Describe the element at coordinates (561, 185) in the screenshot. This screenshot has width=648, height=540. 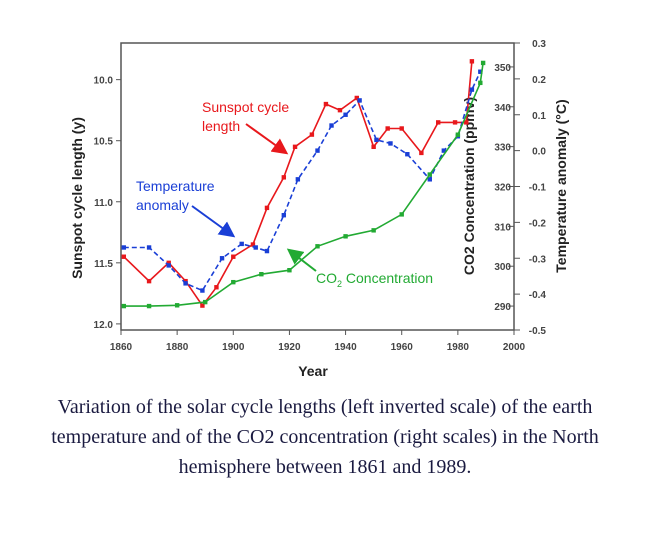
I see `temp-axis-title: Temperature anomaly (°C)` at that location.